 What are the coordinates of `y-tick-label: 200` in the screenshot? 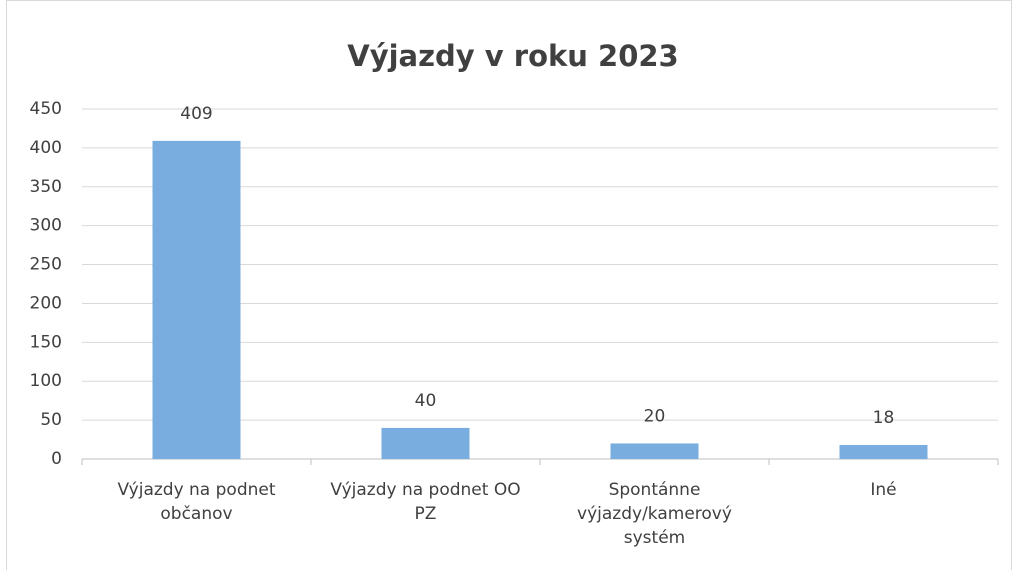 It's located at (46, 303).